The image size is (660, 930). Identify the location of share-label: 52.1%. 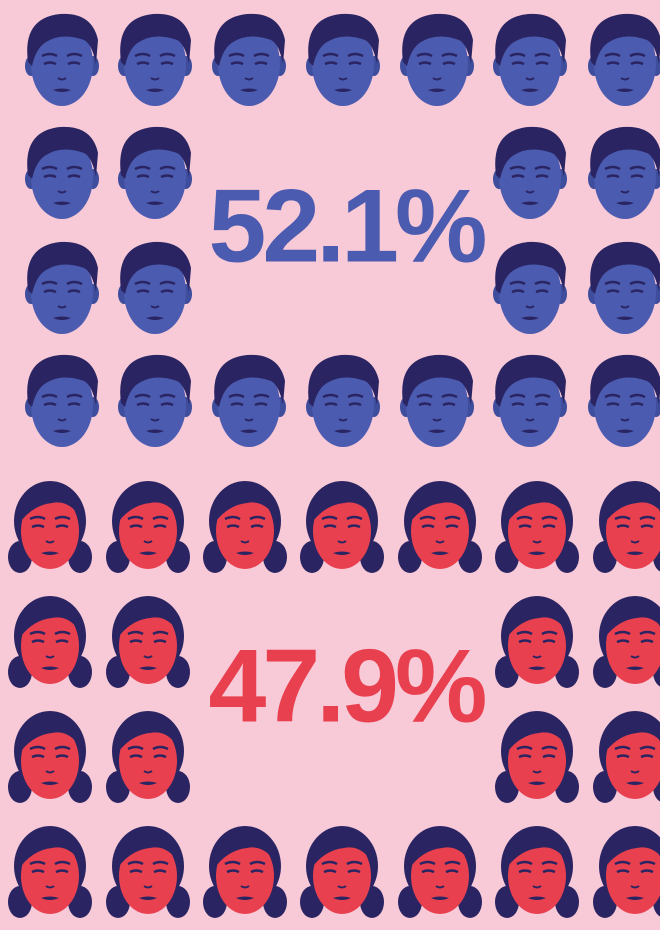
(347, 226).